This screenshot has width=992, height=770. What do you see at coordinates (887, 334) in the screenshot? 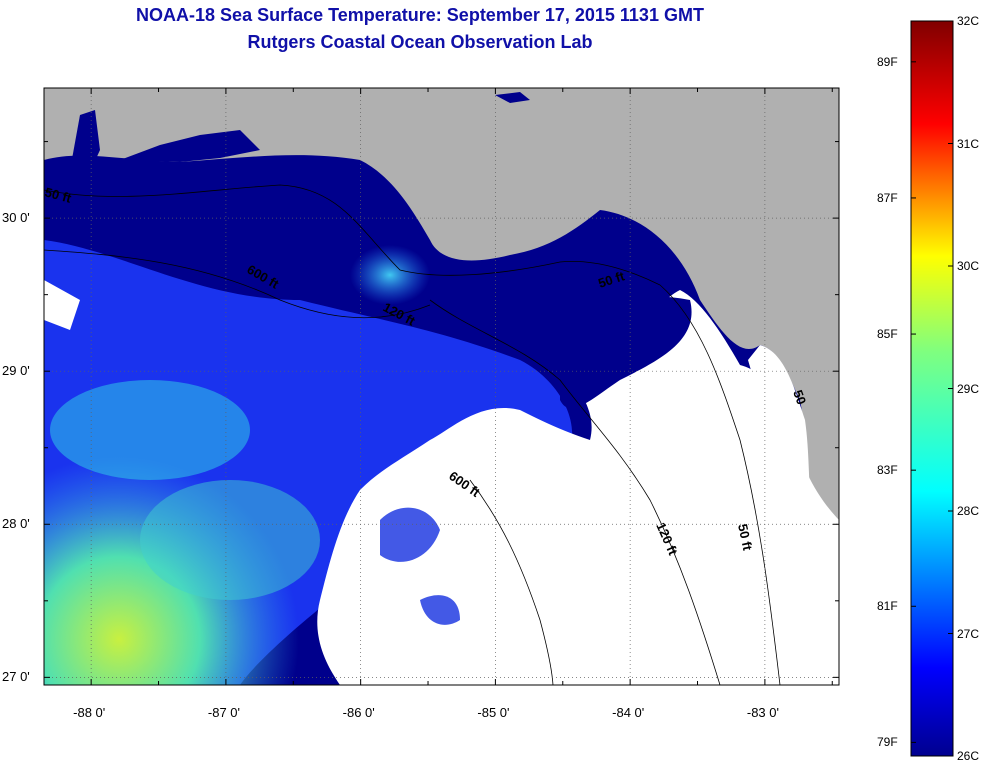
I see `colorbar-fahrenheit-label: 85F` at bounding box center [887, 334].